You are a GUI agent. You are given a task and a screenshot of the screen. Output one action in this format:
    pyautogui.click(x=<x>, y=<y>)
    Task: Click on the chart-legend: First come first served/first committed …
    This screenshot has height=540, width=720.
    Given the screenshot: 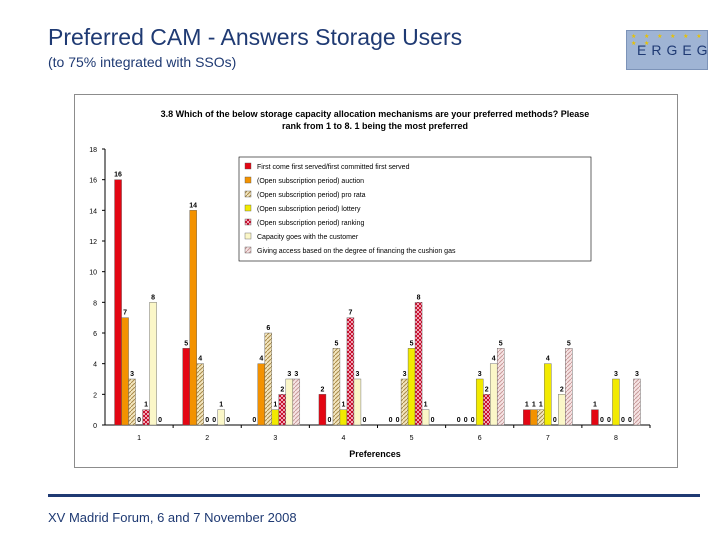 What is the action you would take?
    pyautogui.click(x=415, y=209)
    